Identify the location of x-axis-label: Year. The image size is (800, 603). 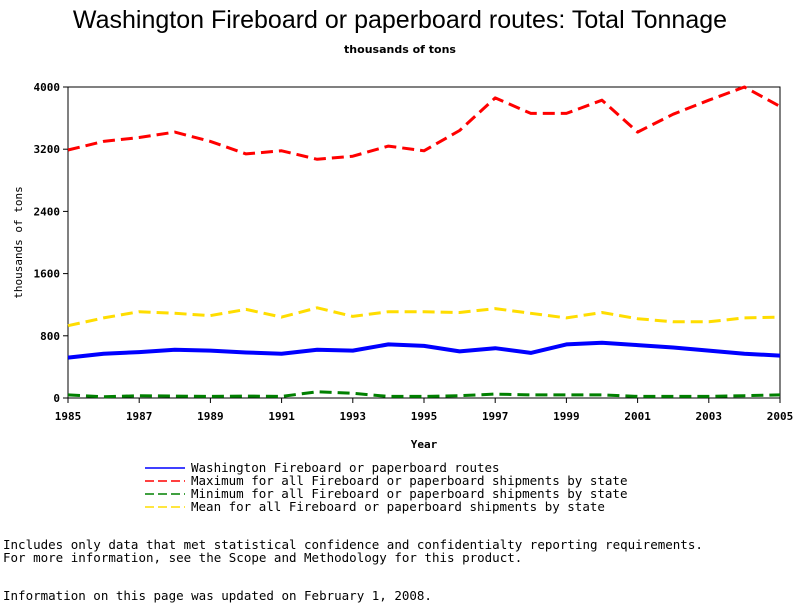
(424, 444).